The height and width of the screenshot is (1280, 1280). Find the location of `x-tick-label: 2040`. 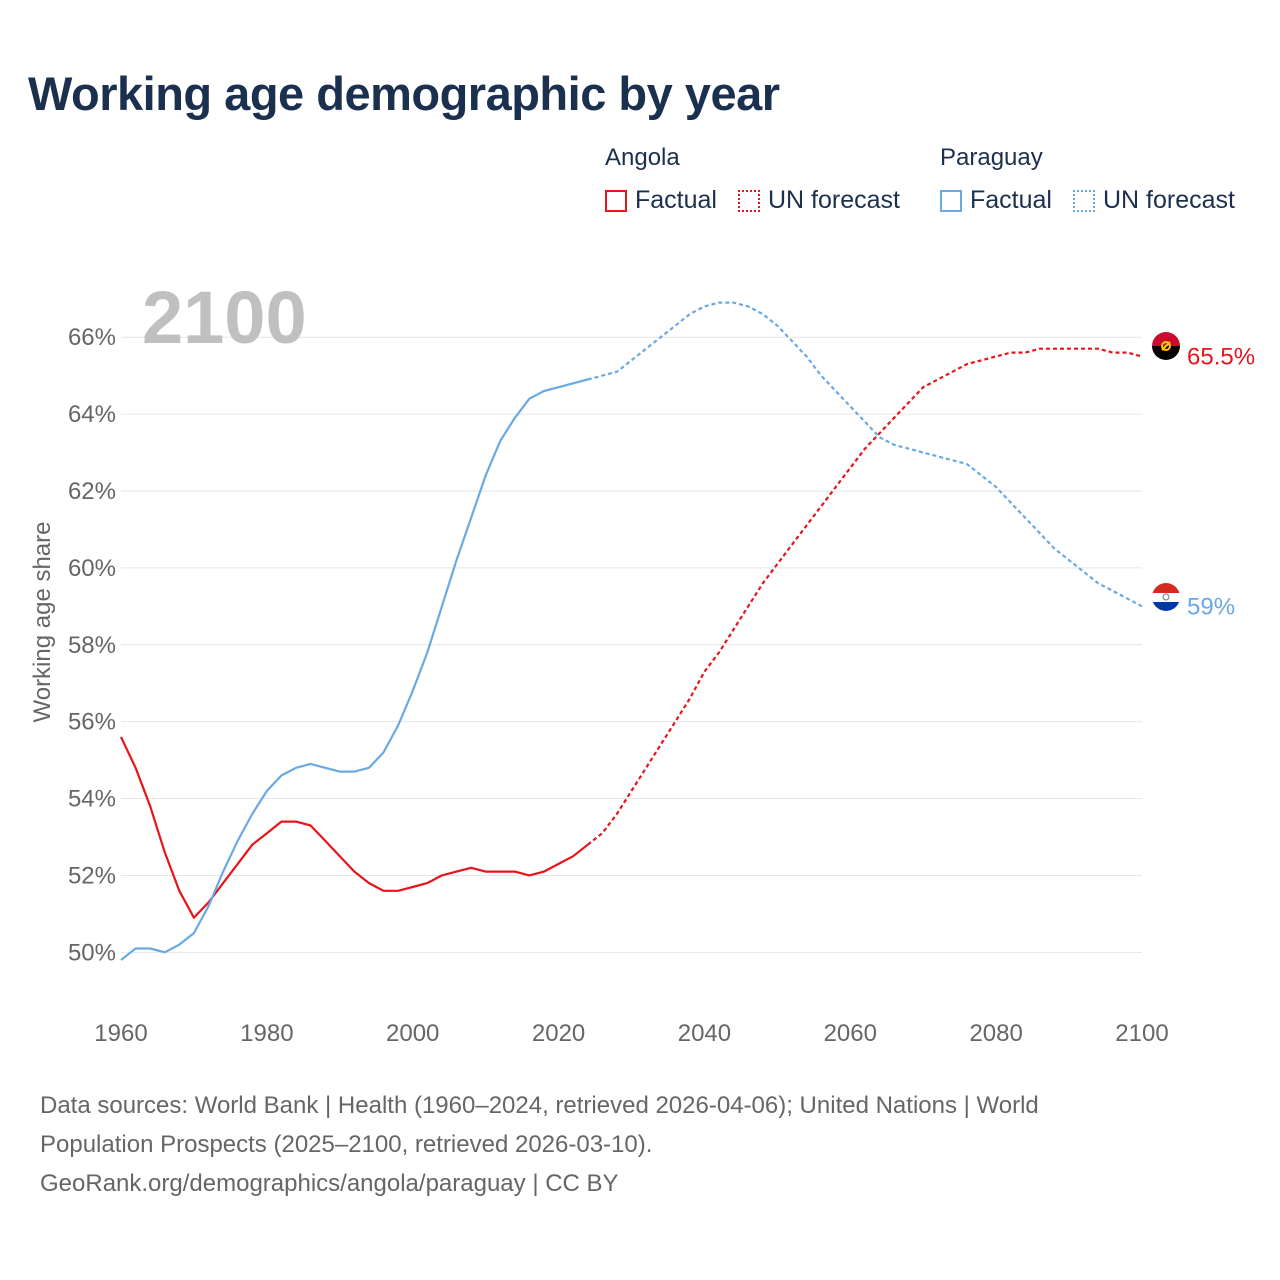

x-tick-label: 2040 is located at coordinates (704, 1033).